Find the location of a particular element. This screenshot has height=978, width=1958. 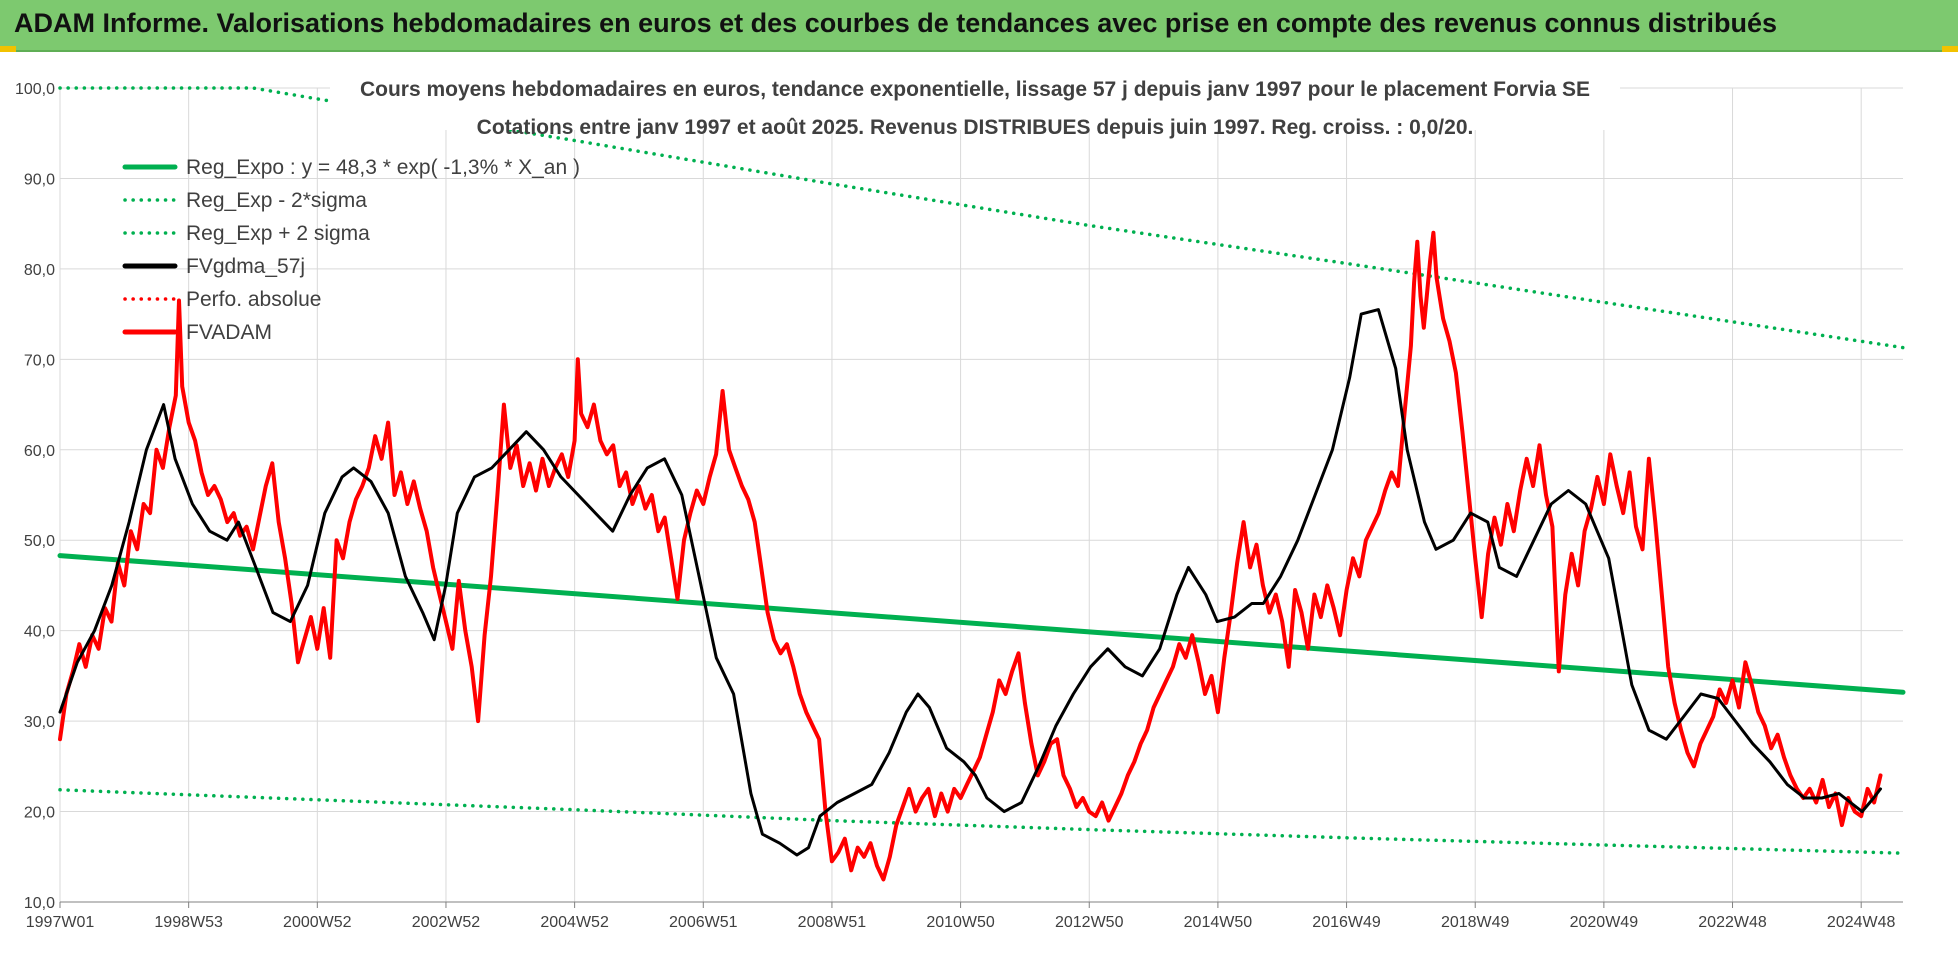

x-tick-label: 2018W49 is located at coordinates (1475, 922).